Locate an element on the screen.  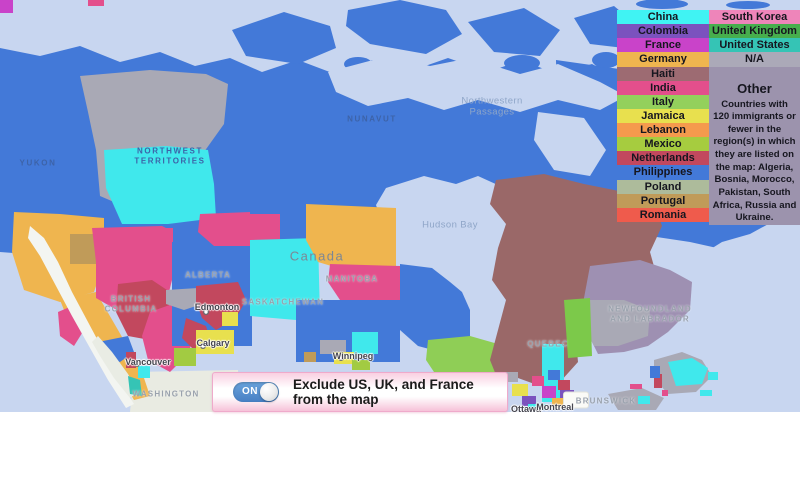
toggle-state-label: ON is located at coordinates (250, 391).